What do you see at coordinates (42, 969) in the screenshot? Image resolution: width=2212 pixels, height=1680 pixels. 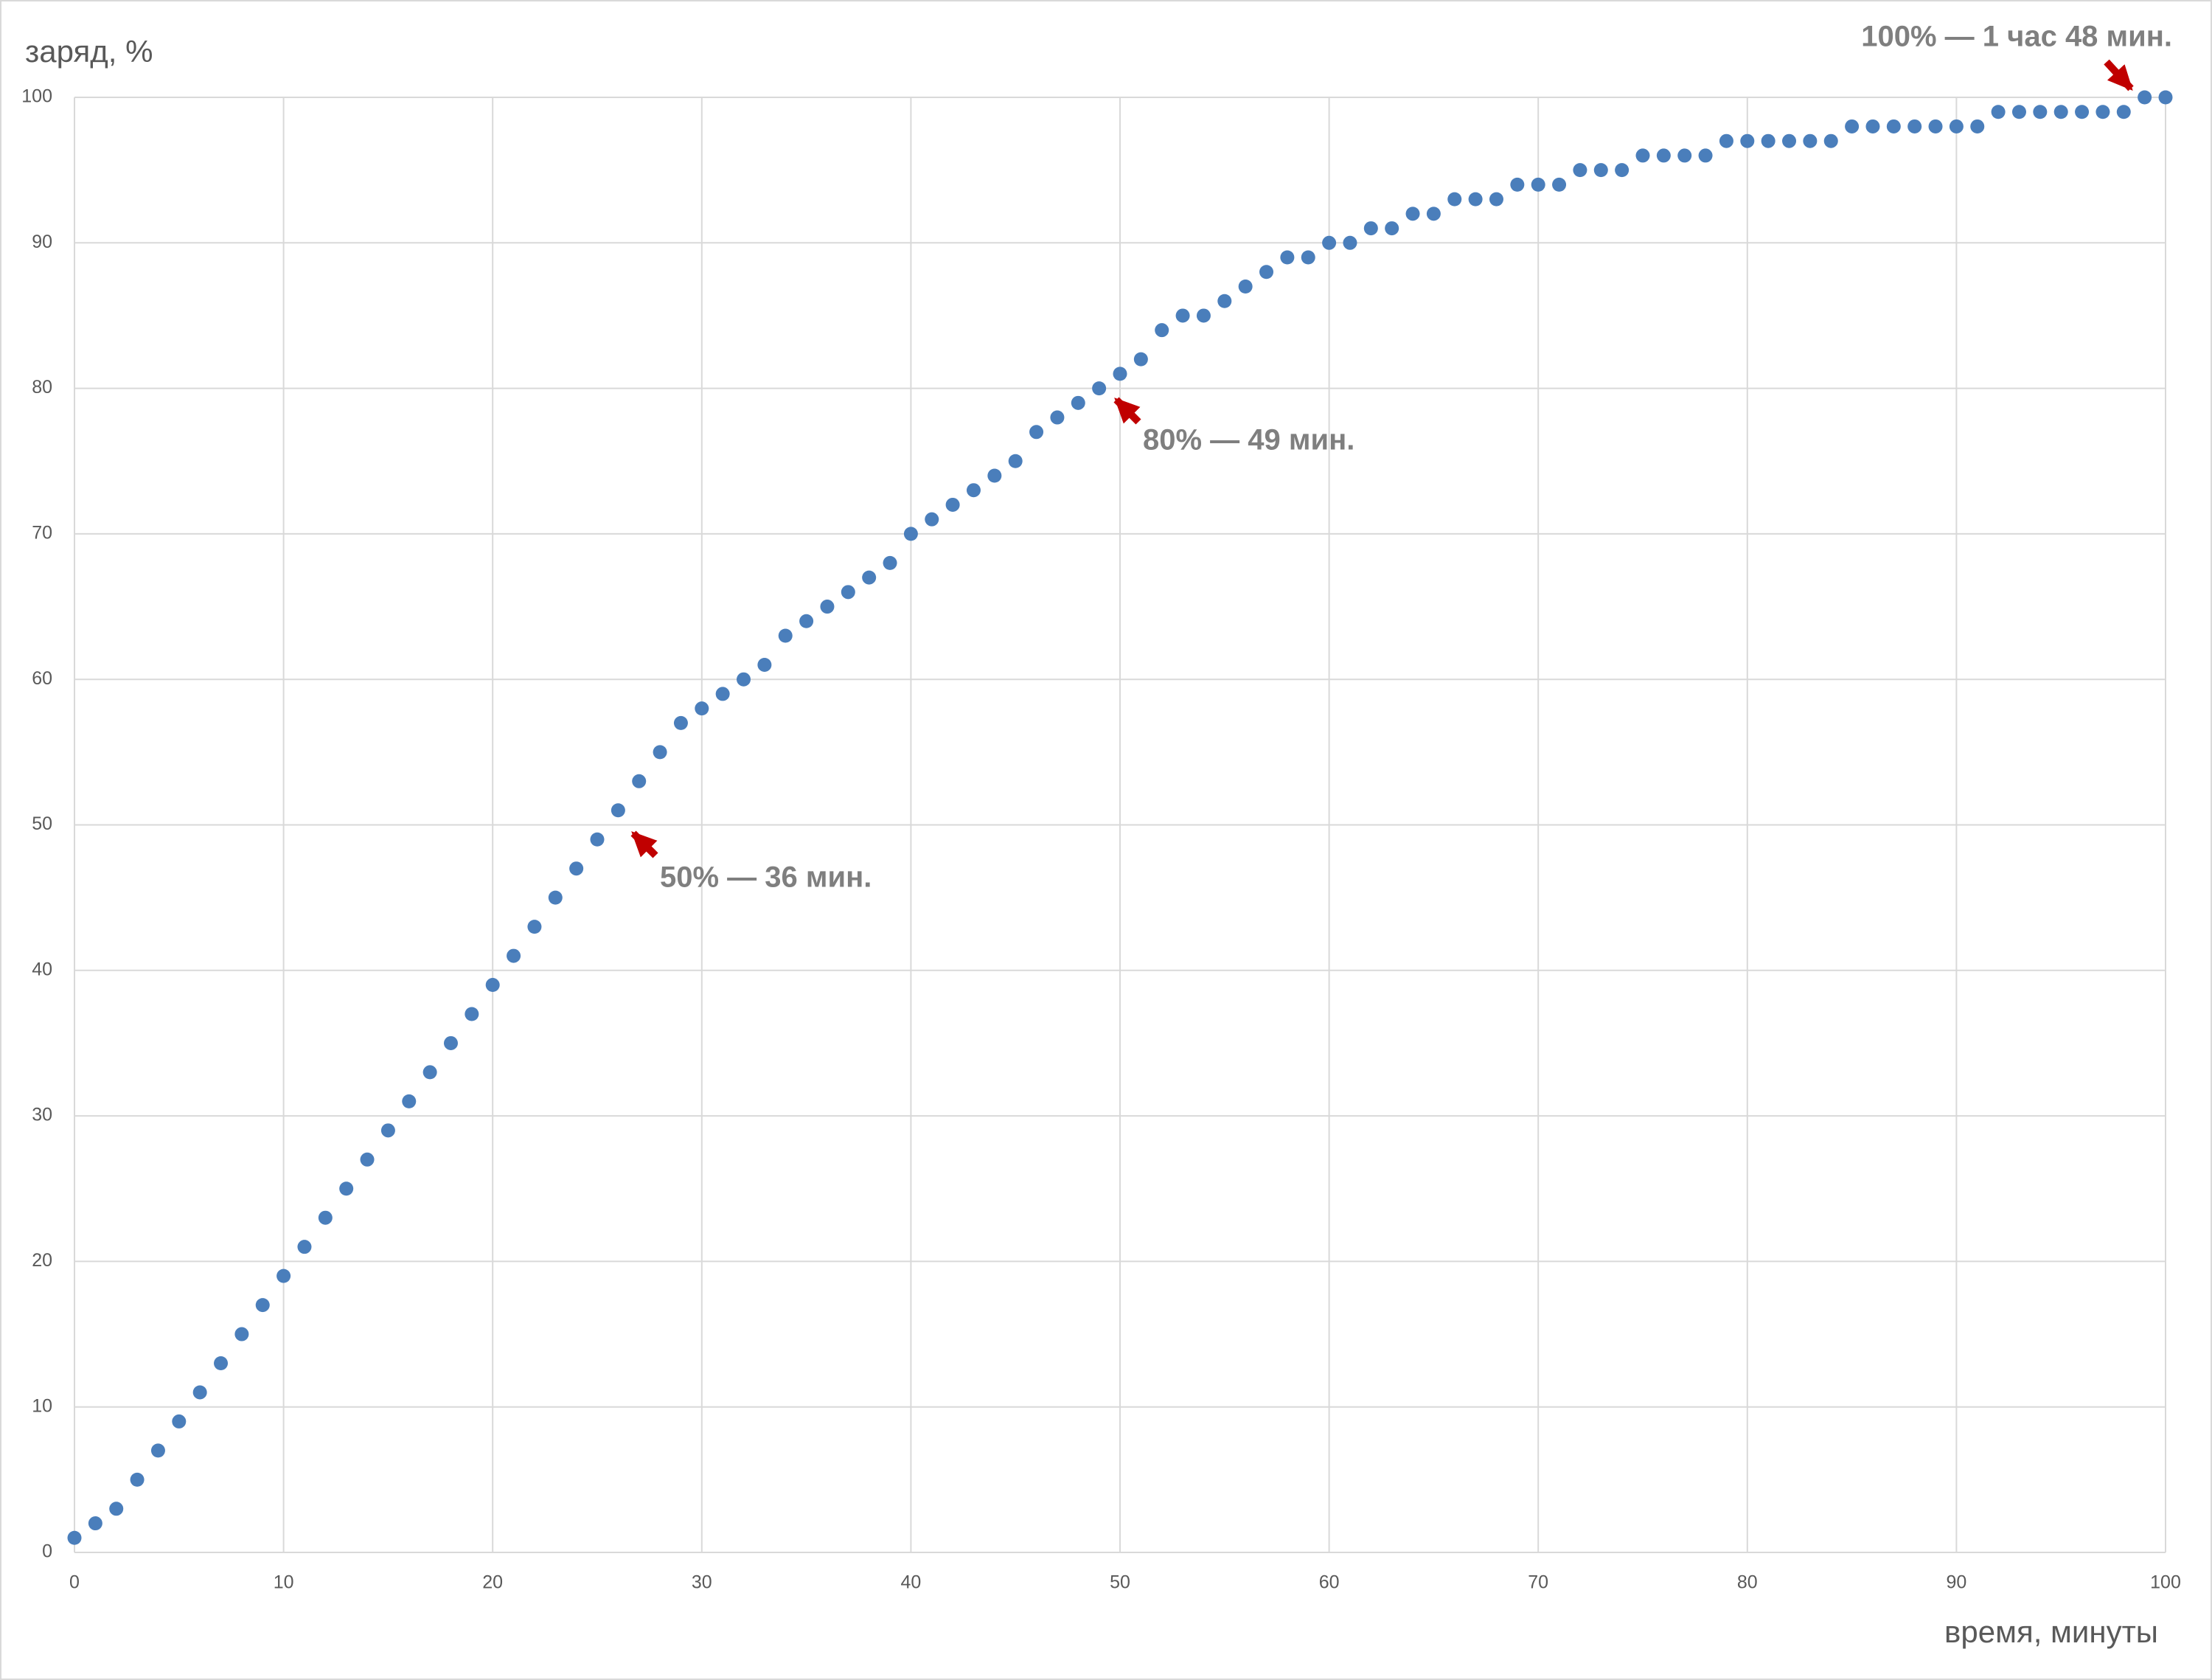 I see `y-tick-label: 40` at bounding box center [42, 969].